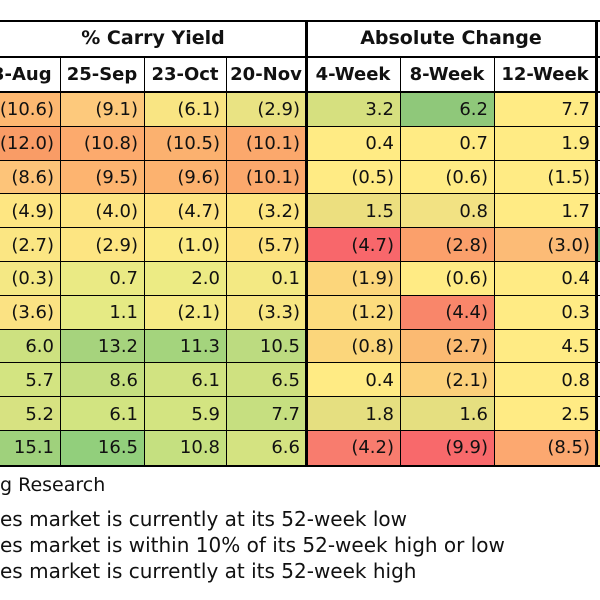 This screenshot has height=600, width=600. Describe the element at coordinates (447, 448) in the screenshot. I see `table-cell: (9.9)` at that location.